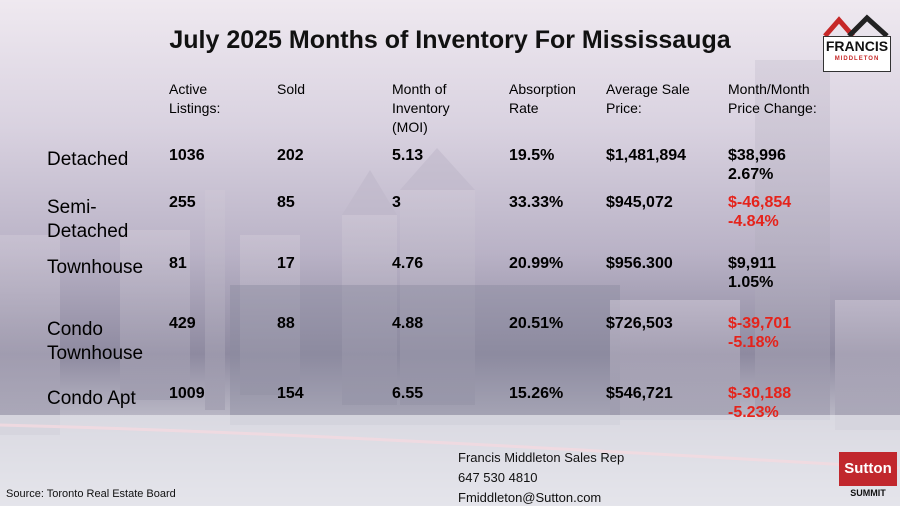 Image resolution: width=900 pixels, height=506 pixels. What do you see at coordinates (753, 342) in the screenshot?
I see `cell-change-pct: -5.18%` at bounding box center [753, 342].